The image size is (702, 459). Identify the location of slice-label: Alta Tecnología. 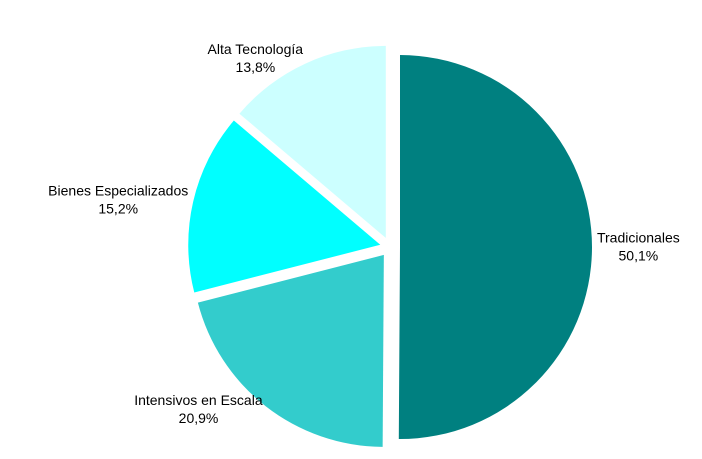
(256, 49).